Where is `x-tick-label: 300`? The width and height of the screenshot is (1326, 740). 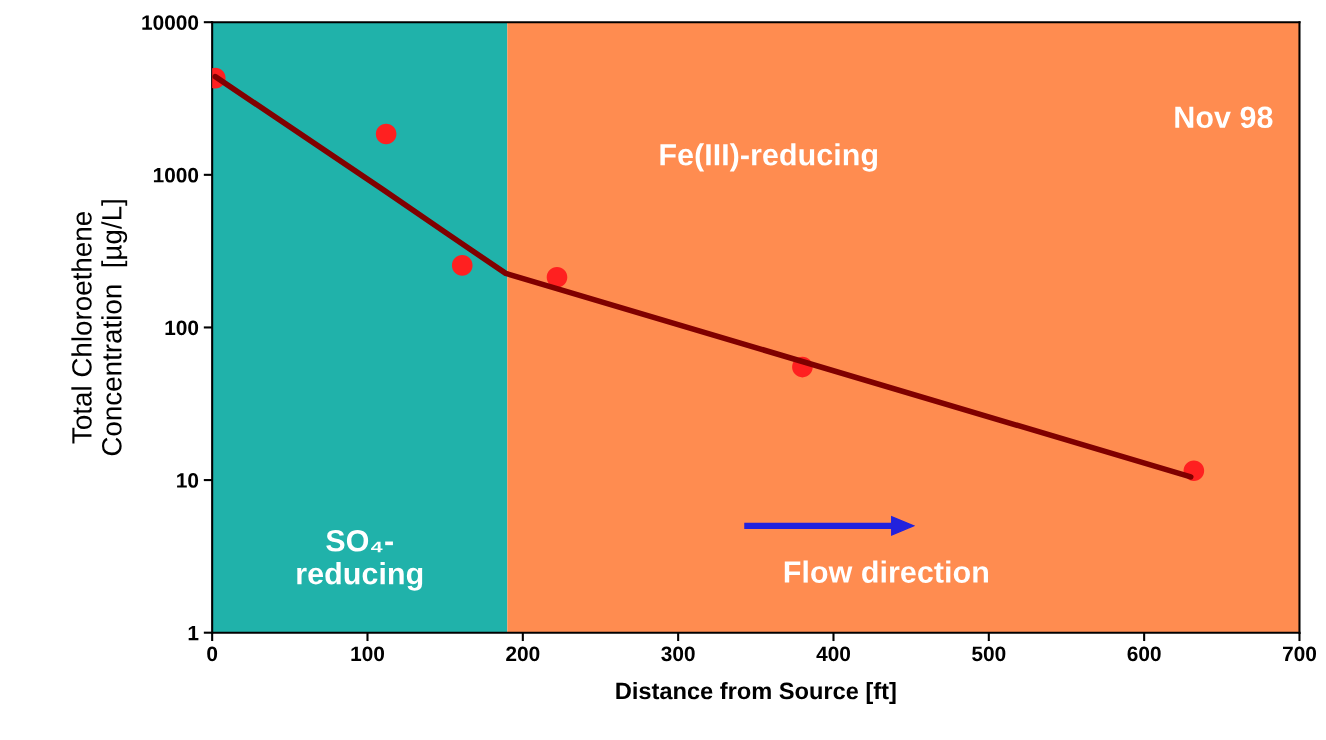 x-tick-label: 300 is located at coordinates (678, 654).